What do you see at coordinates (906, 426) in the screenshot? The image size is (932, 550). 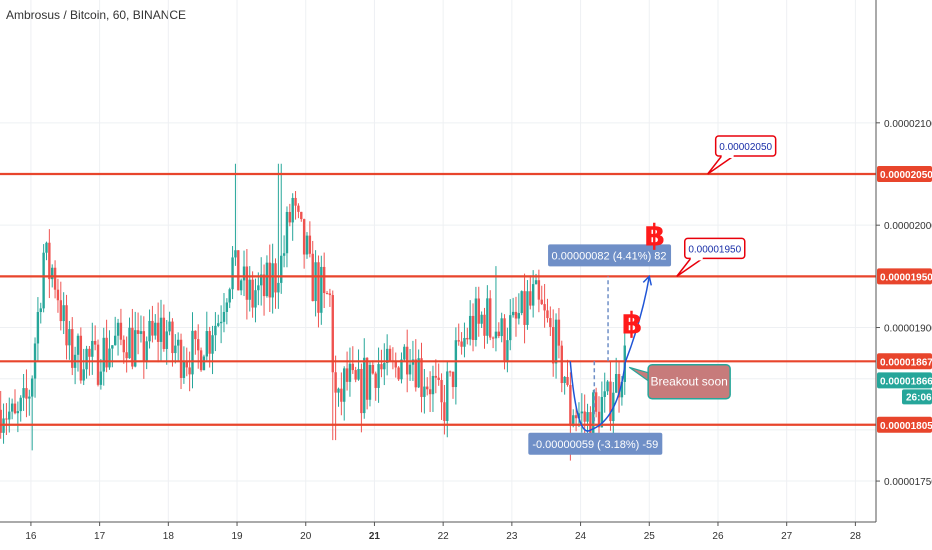 I see `price-level-tag-label: 0.00001805` at bounding box center [906, 426].